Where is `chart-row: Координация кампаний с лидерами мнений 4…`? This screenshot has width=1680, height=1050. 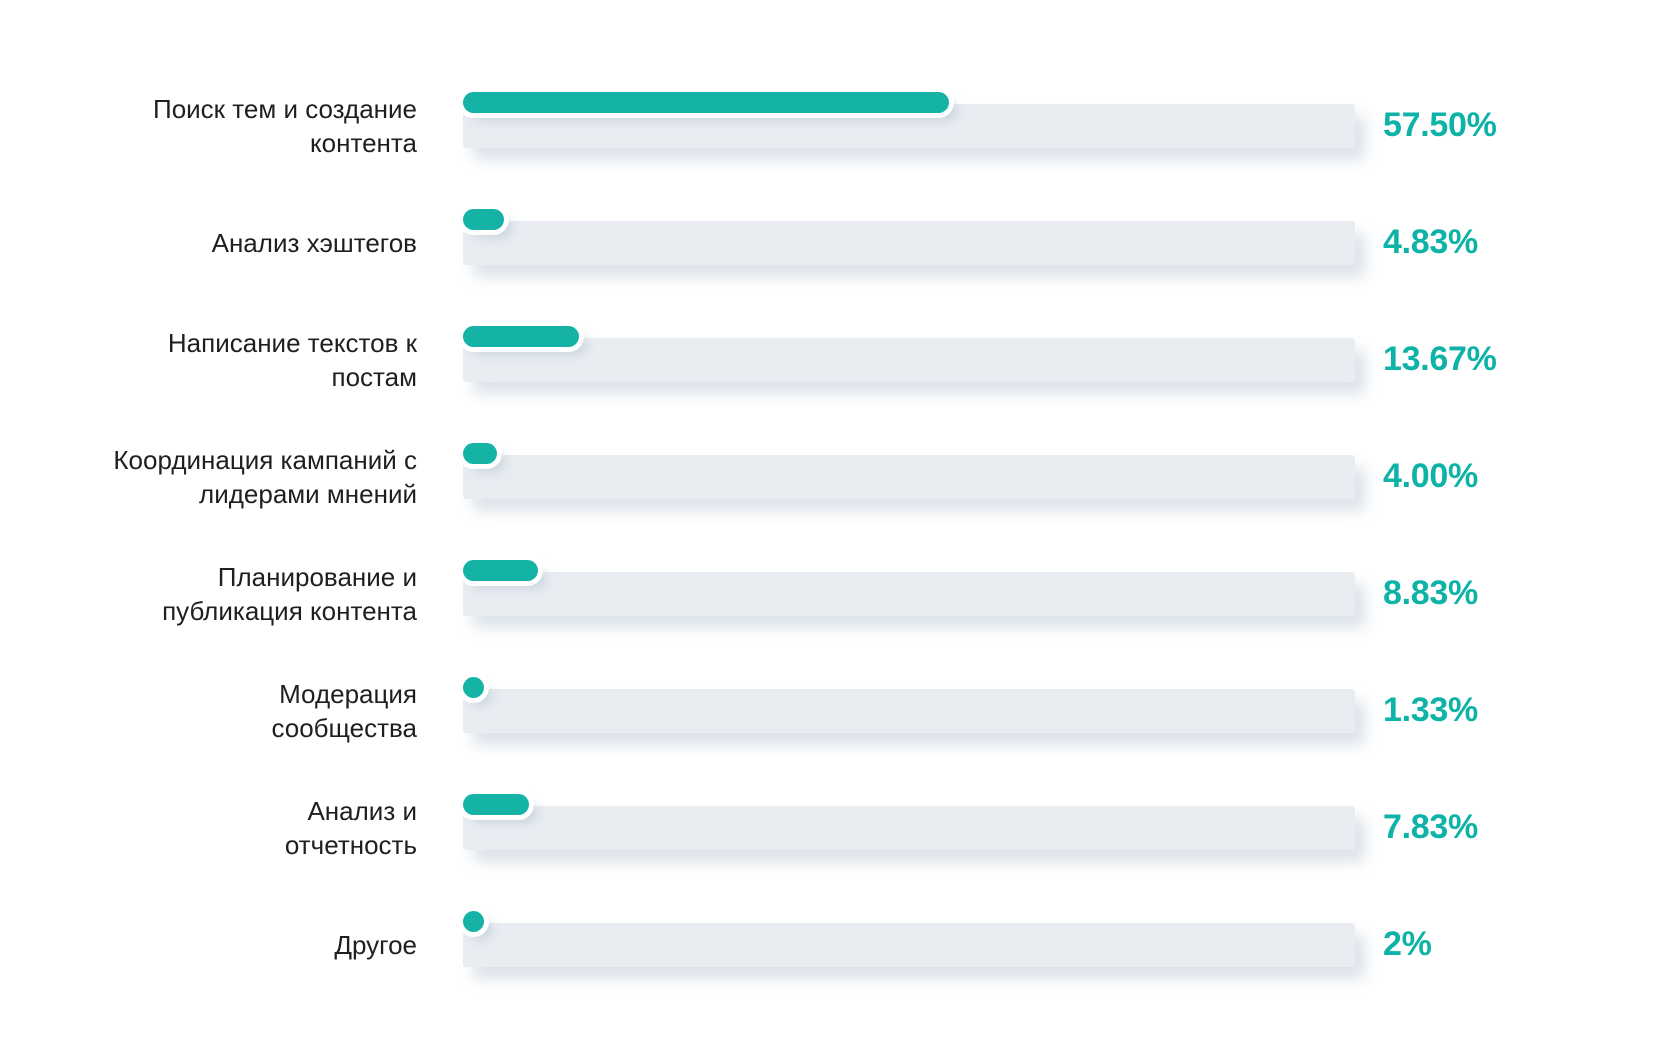 chart-row: Координация кампаний с лидерами мнений 4… is located at coordinates (840, 476).